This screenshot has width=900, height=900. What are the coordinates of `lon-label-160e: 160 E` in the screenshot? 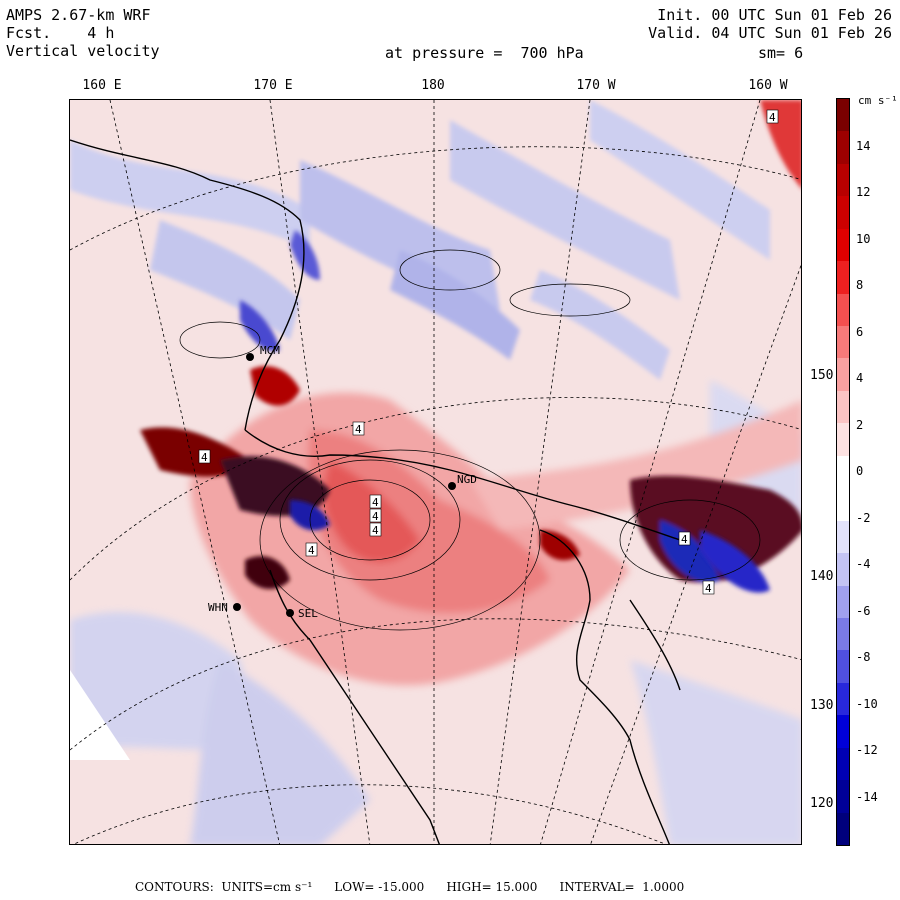 It's located at (102, 85).